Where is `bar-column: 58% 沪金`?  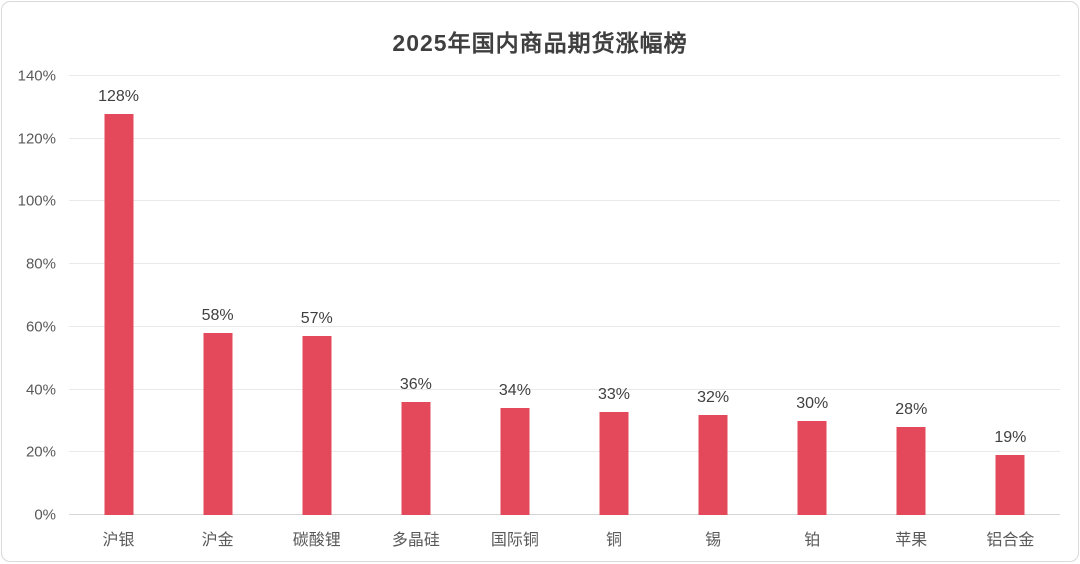 bar-column: 58% 沪金 is located at coordinates (217, 312).